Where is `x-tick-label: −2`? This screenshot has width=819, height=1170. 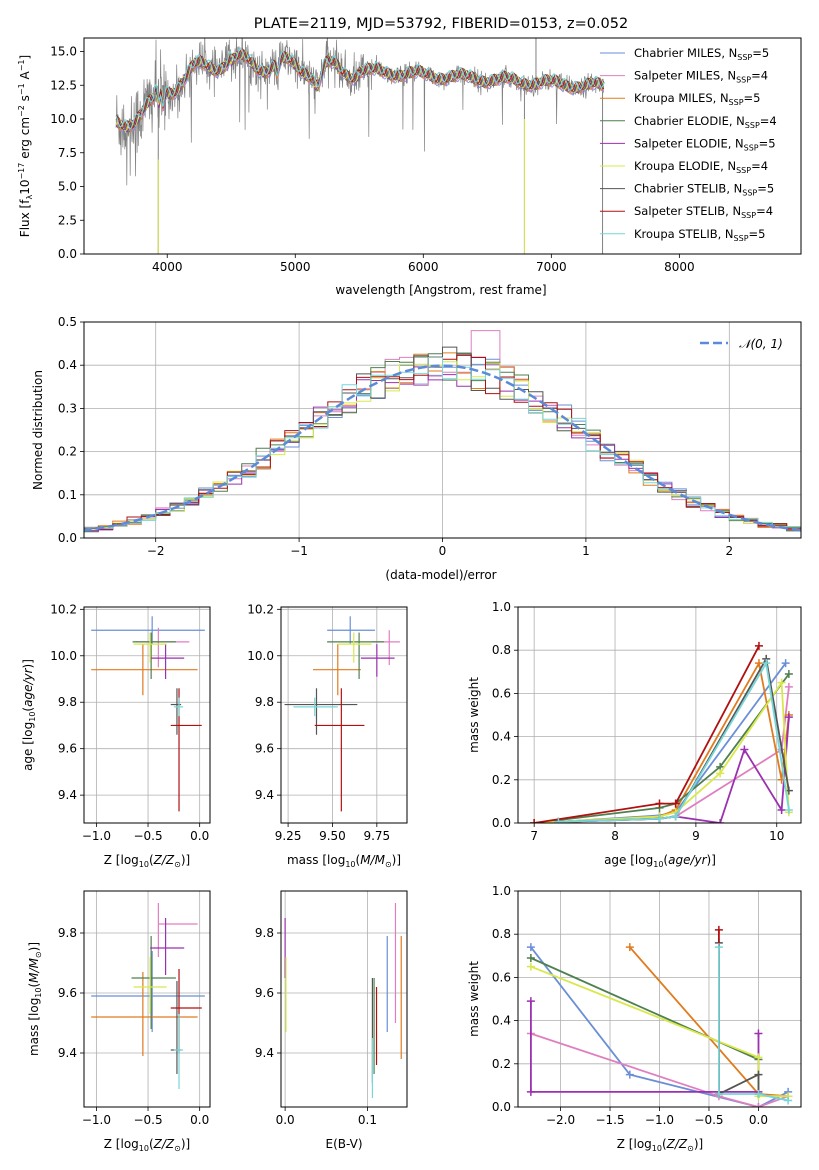 x-tick-label: −2 is located at coordinates (156, 551).